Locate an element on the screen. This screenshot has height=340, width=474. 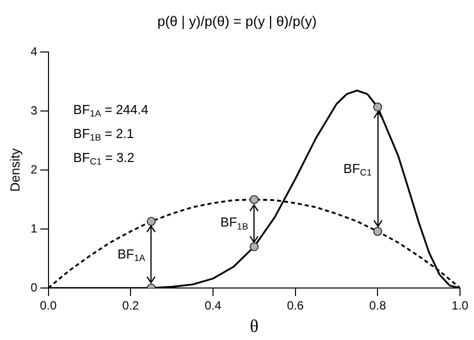
y-tick-label: 3 is located at coordinates (34, 110).